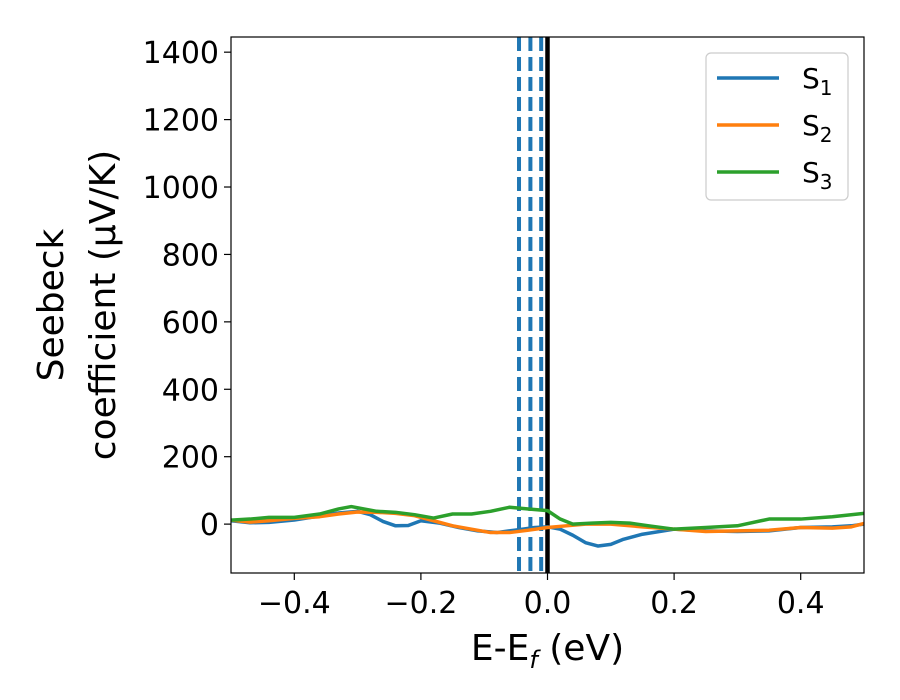 This screenshot has width=900, height=700. I want to click on x-tick-label: −0.2, so click(420, 603).